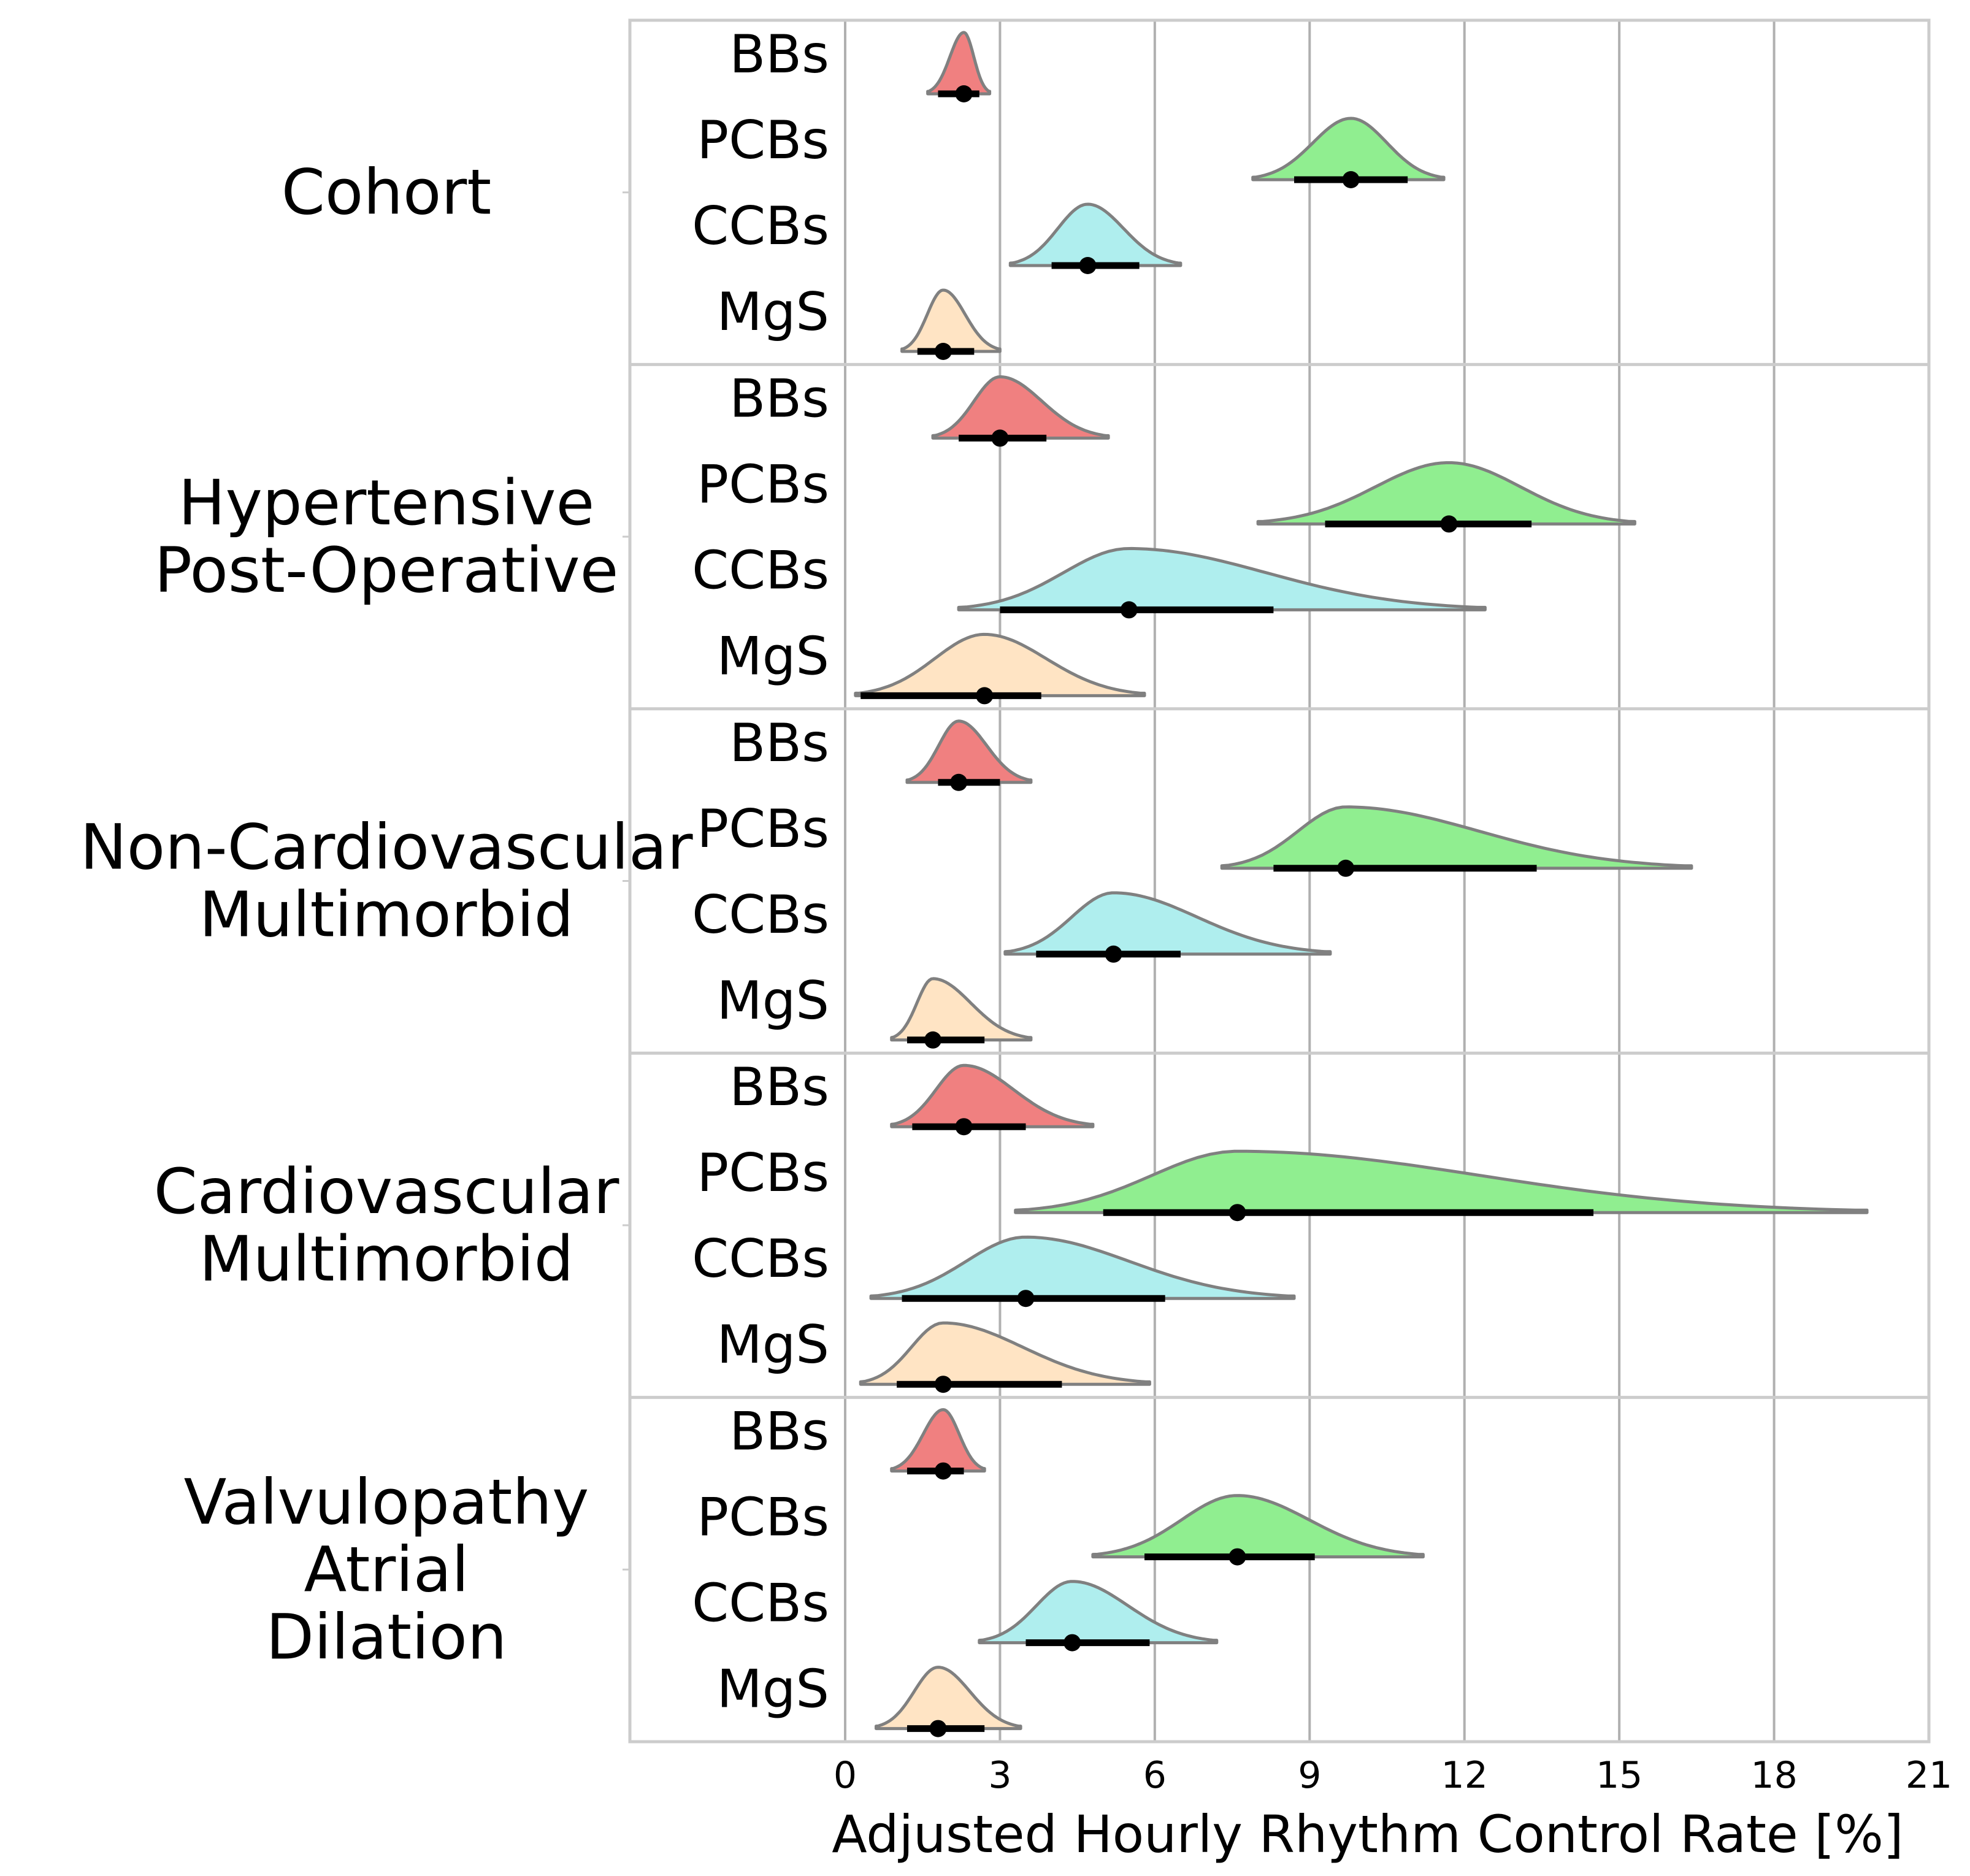 The height and width of the screenshot is (1876, 1970). Describe the element at coordinates (999, 1775) in the screenshot. I see `x-tick-label-3: 3` at that location.